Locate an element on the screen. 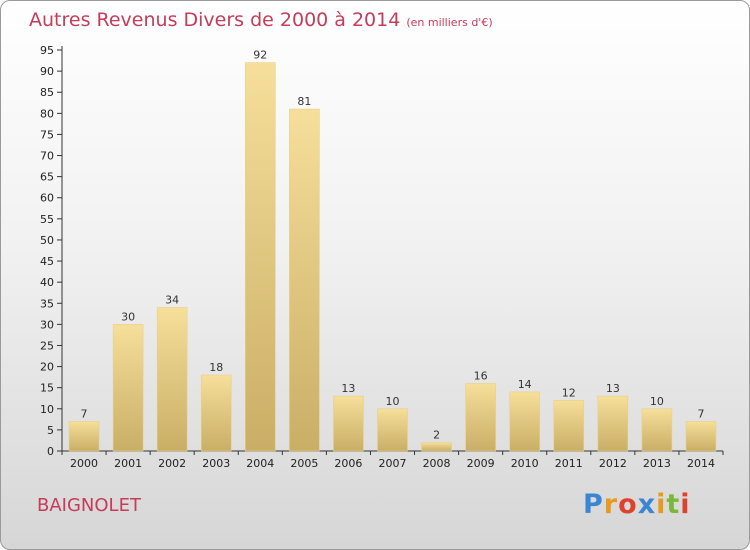 Image resolution: width=750 pixels, height=550 pixels. x-tick-label: 2002 is located at coordinates (172, 463).